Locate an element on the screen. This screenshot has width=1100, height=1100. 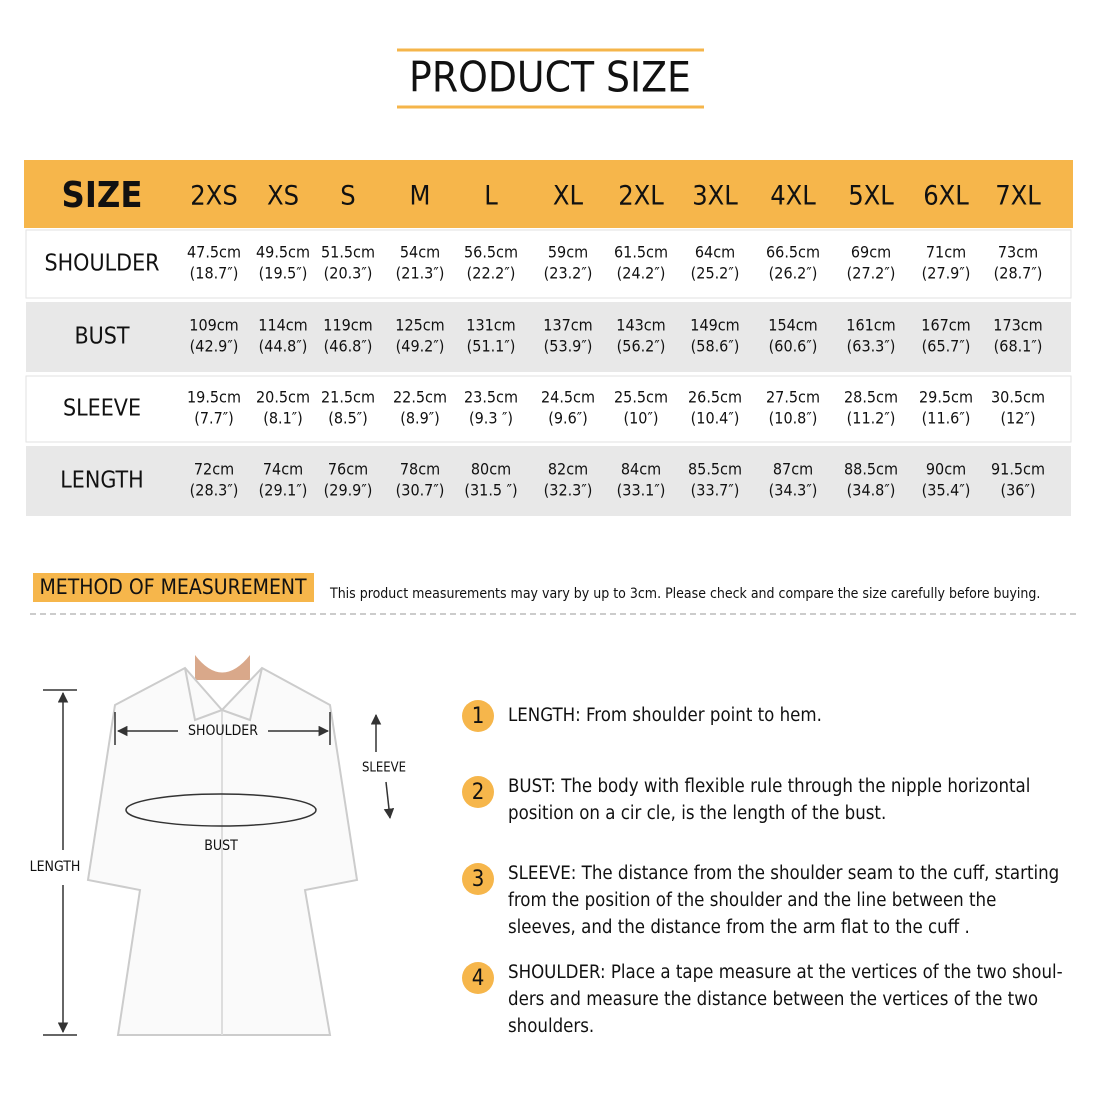
cell-inch: (63.3″) is located at coordinates (871, 346).